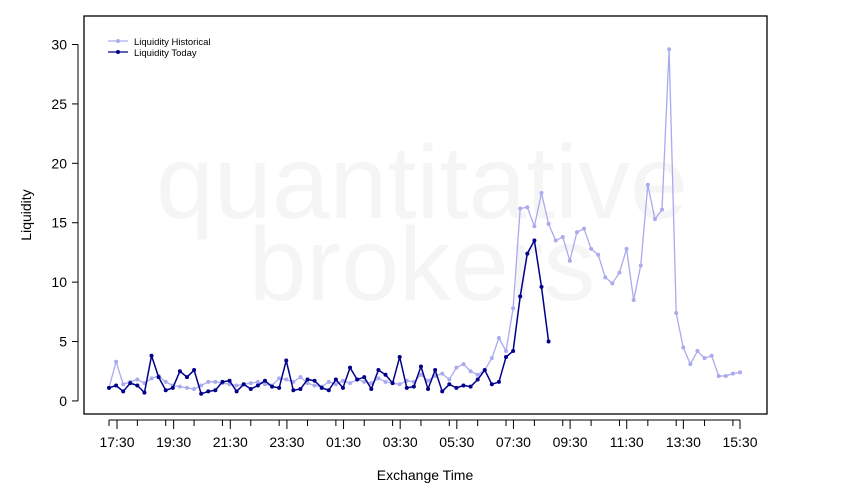  What do you see at coordinates (118, 41) in the screenshot?
I see `legend-marker-historical` at bounding box center [118, 41].